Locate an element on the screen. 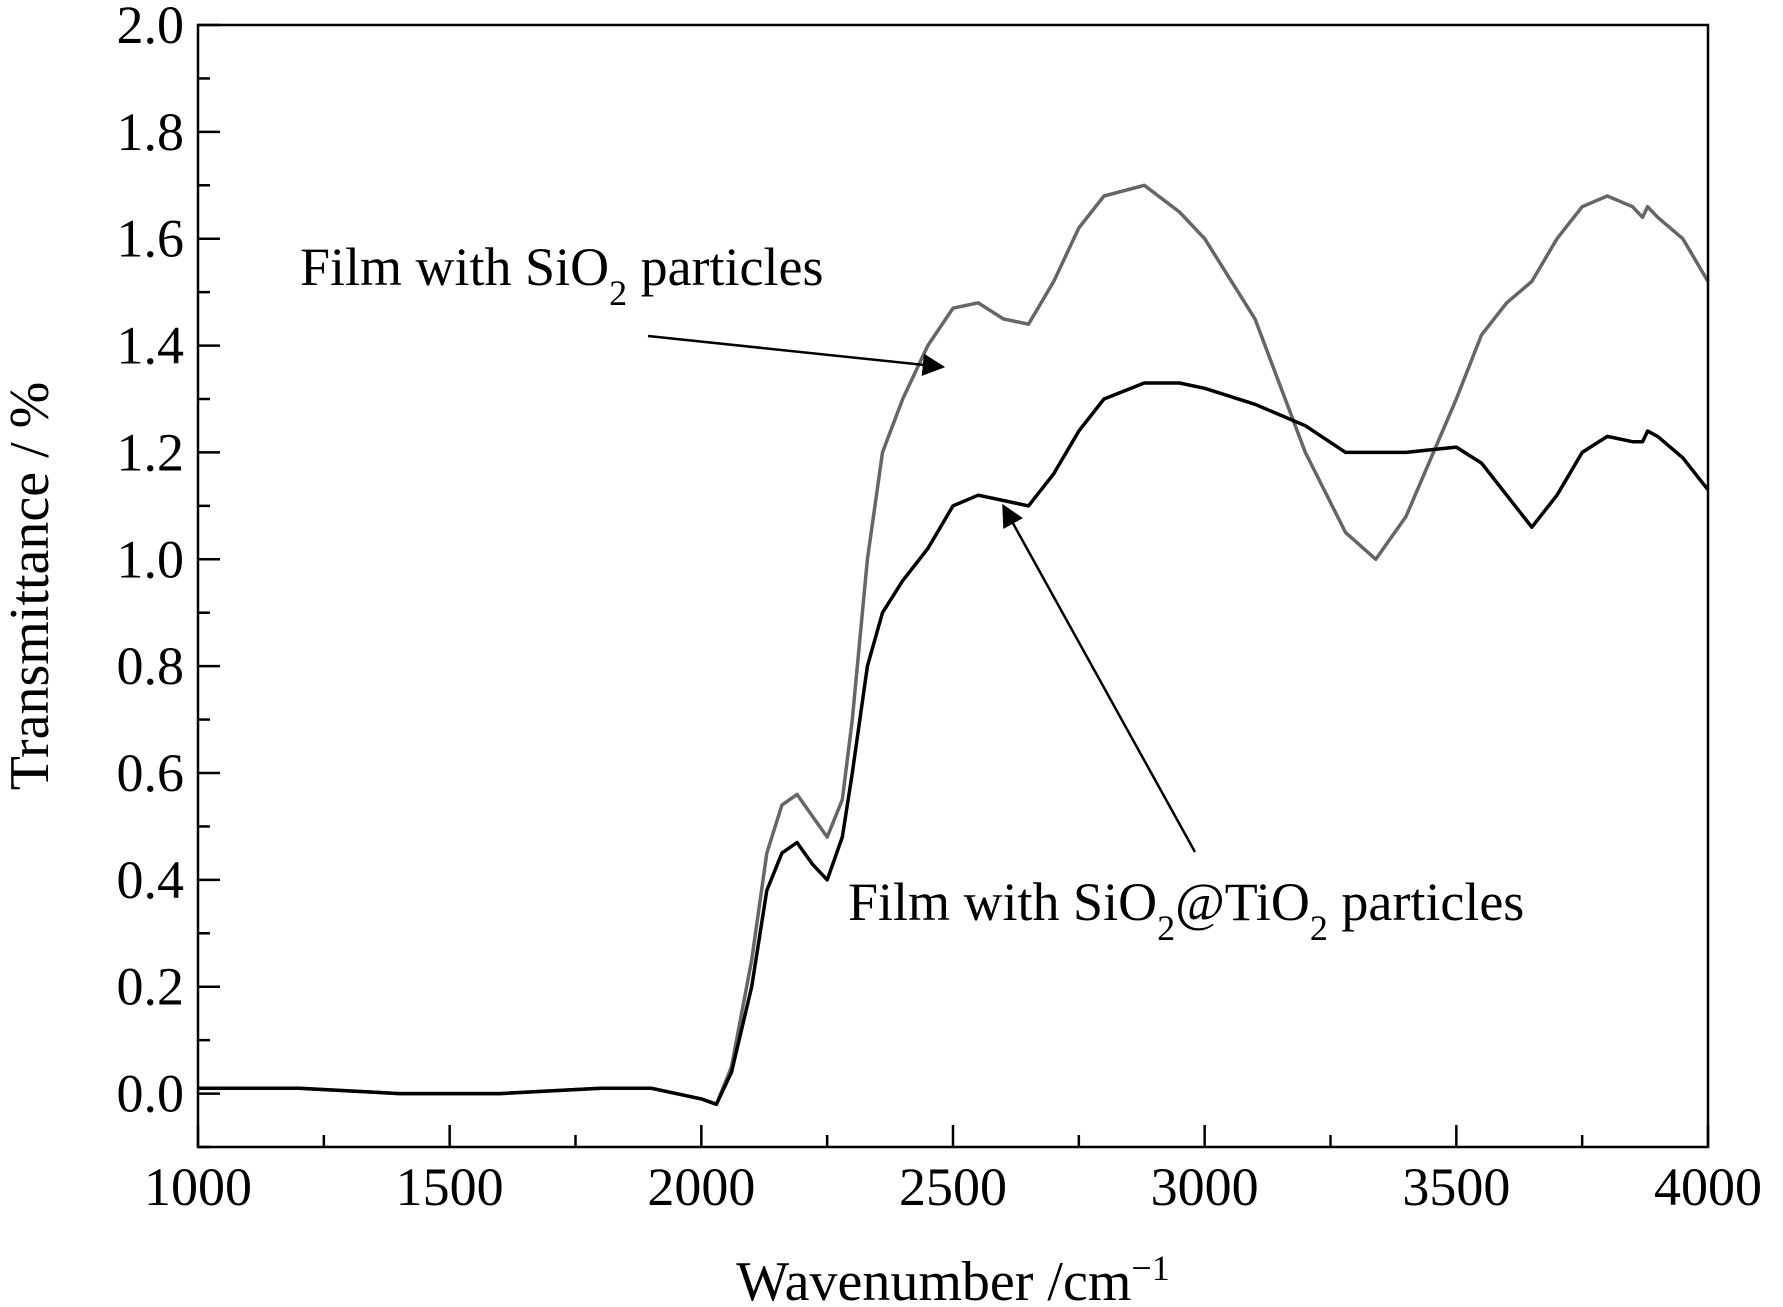 The width and height of the screenshot is (1783, 1307). x-axis-title-main: Wavenumber /cm is located at coordinates (933, 1279).